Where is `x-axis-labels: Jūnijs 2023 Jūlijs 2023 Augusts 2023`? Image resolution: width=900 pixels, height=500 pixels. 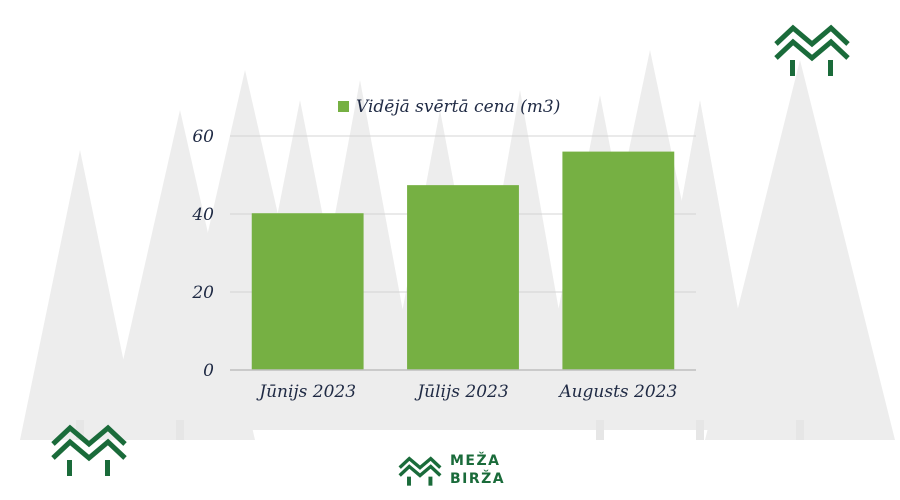
x-axis-labels: Jūnijs 2023 Jūlijs 2023 Augusts 2023 is located at coordinates (466, 392).